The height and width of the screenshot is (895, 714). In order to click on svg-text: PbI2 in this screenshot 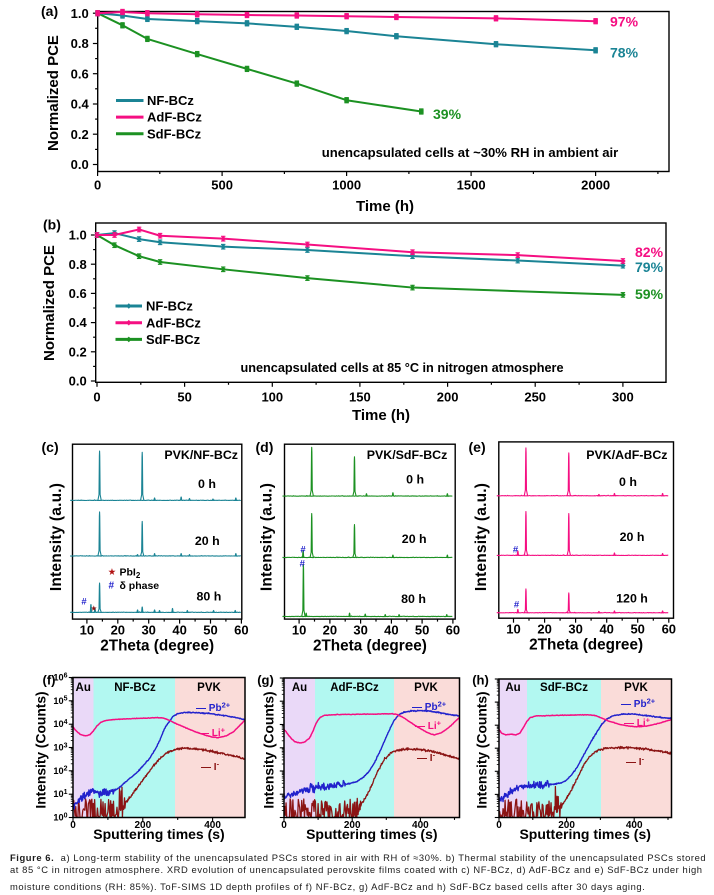, I will do `click(130, 574)`.